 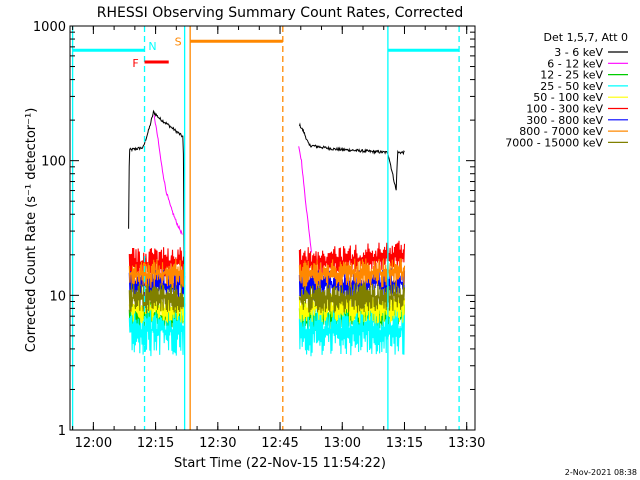 What do you see at coordinates (178, 41) in the screenshot?
I see `interval-label-s: S` at bounding box center [178, 41].